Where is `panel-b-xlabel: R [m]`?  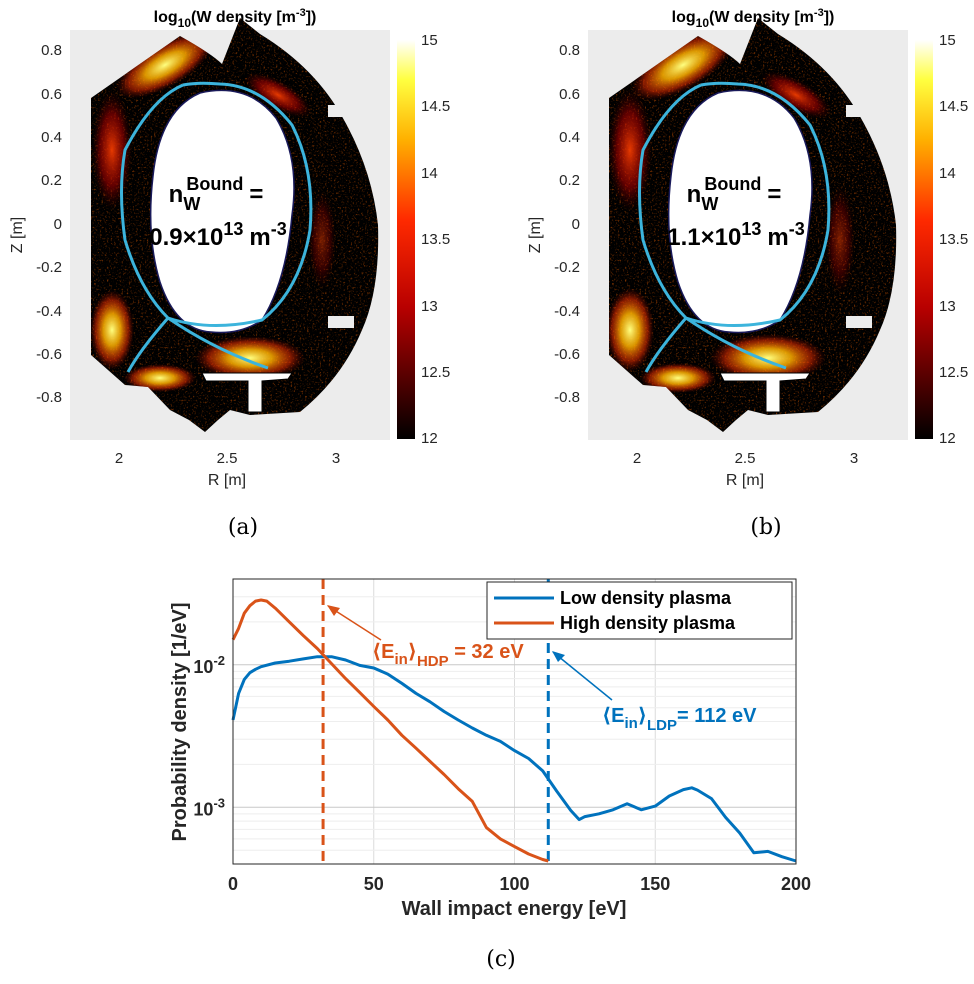 panel-b-xlabel: R [m] is located at coordinates (745, 480).